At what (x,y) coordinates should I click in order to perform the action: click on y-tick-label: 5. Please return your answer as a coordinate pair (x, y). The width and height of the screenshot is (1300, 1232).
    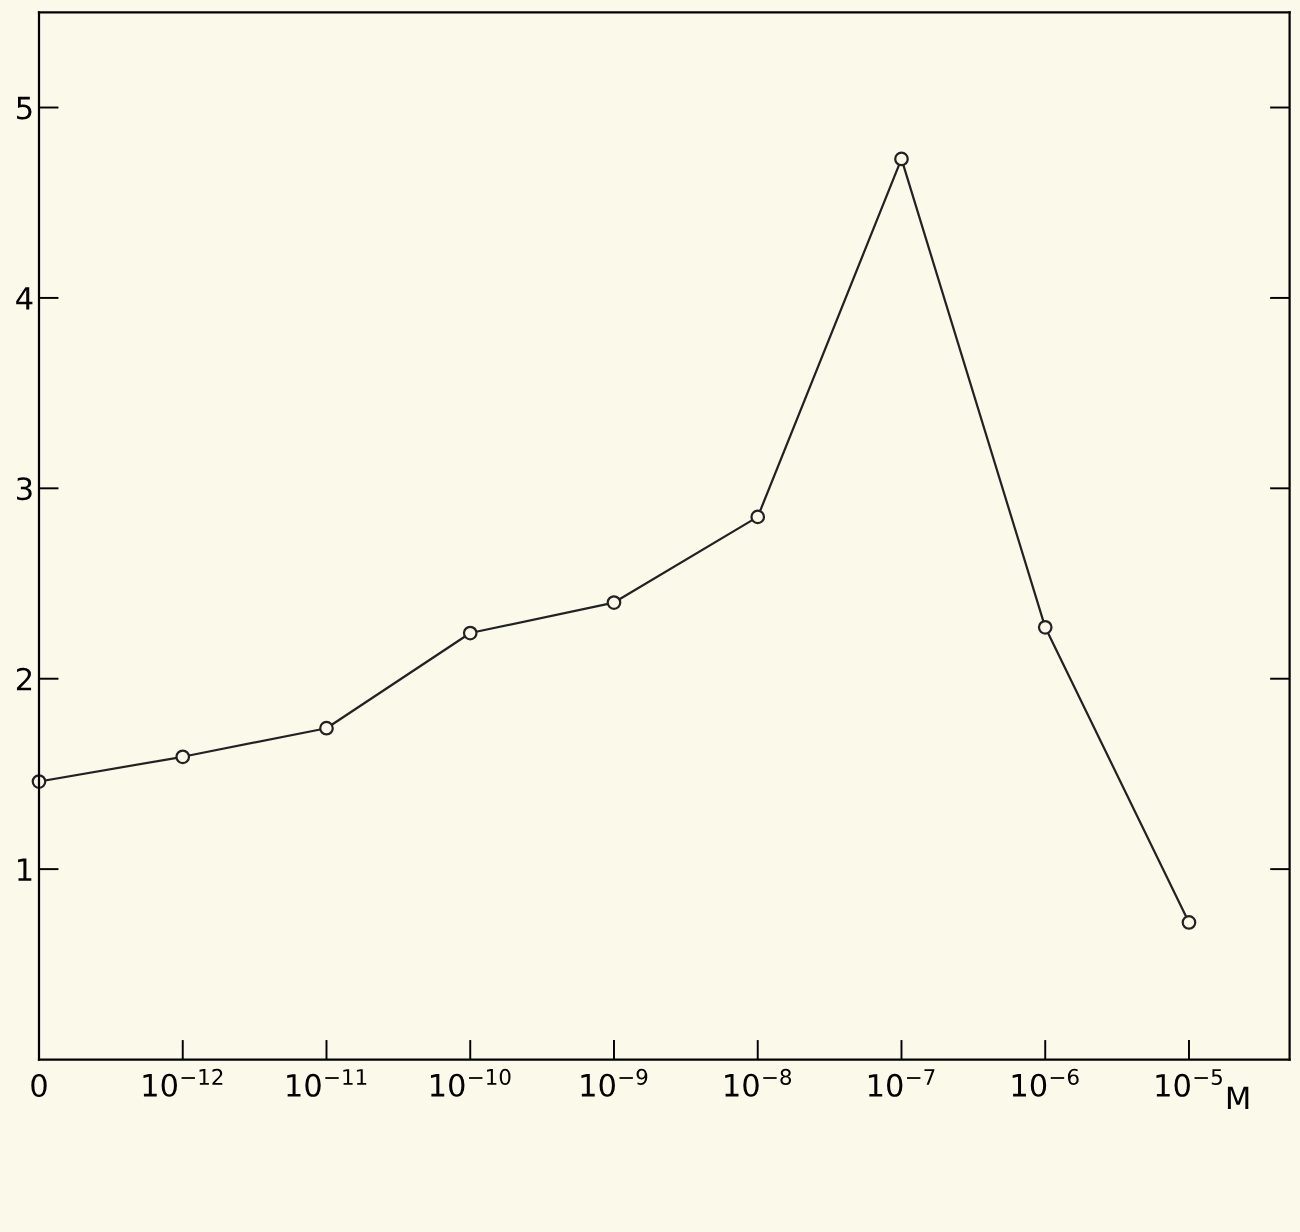
    Looking at the image, I should click on (24, 108).